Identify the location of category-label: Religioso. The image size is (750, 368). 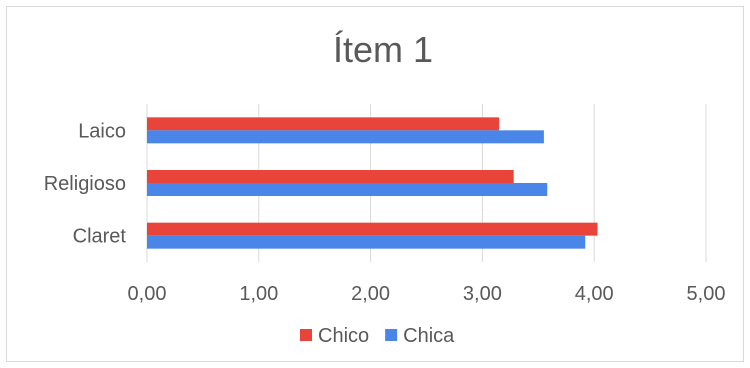
(85, 184).